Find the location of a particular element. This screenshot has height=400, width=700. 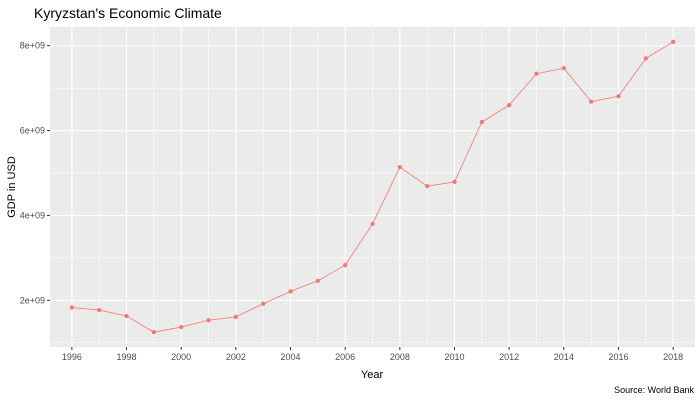

x-tick-label: 2004 is located at coordinates (290, 357).